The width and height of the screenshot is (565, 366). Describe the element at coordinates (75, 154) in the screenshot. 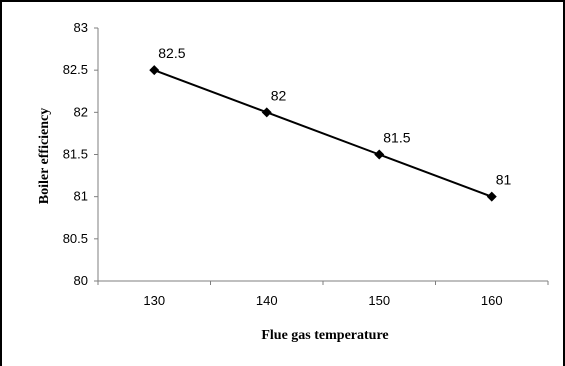

I see `y-tick-label: 81.5` at that location.